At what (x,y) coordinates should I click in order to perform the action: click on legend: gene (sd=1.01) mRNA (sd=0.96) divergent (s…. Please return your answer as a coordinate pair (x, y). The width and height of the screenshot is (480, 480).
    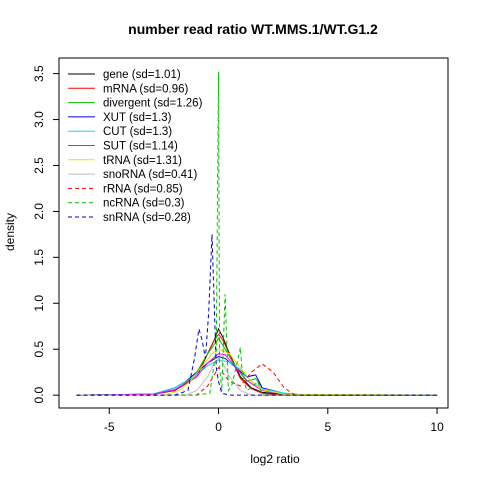
    Looking at the image, I should click on (135, 146).